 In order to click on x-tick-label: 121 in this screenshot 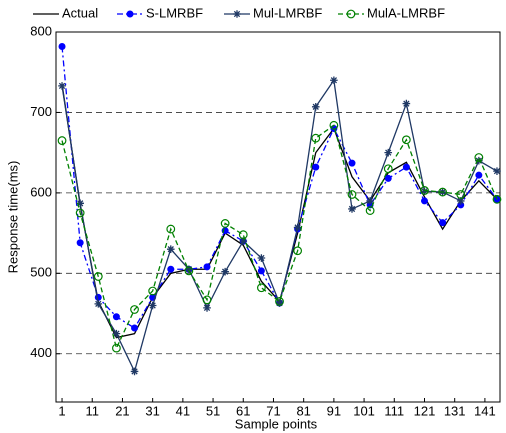, I will do `click(425, 410)`.